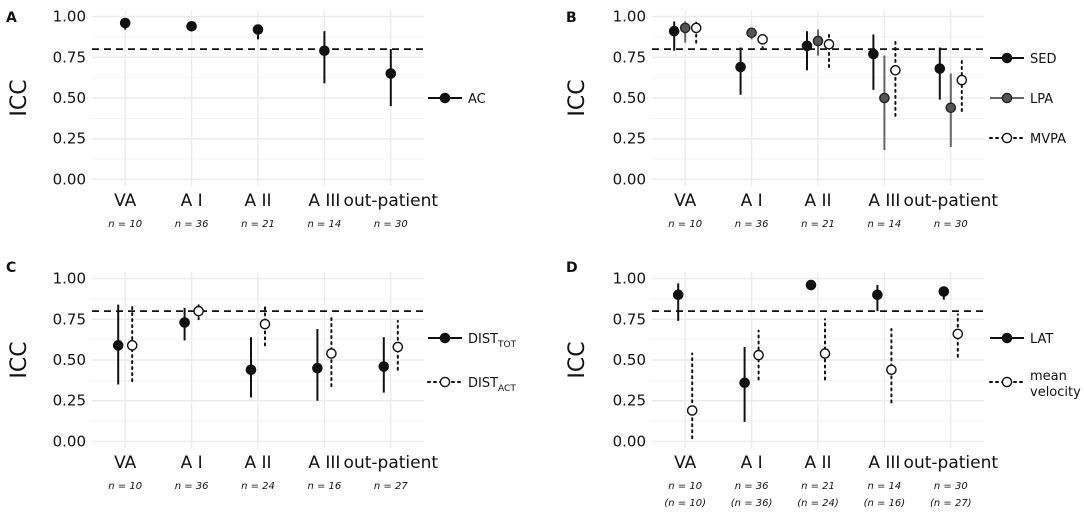  What do you see at coordinates (391, 486) in the screenshot?
I see `sample-size-label: n = 27` at bounding box center [391, 486].